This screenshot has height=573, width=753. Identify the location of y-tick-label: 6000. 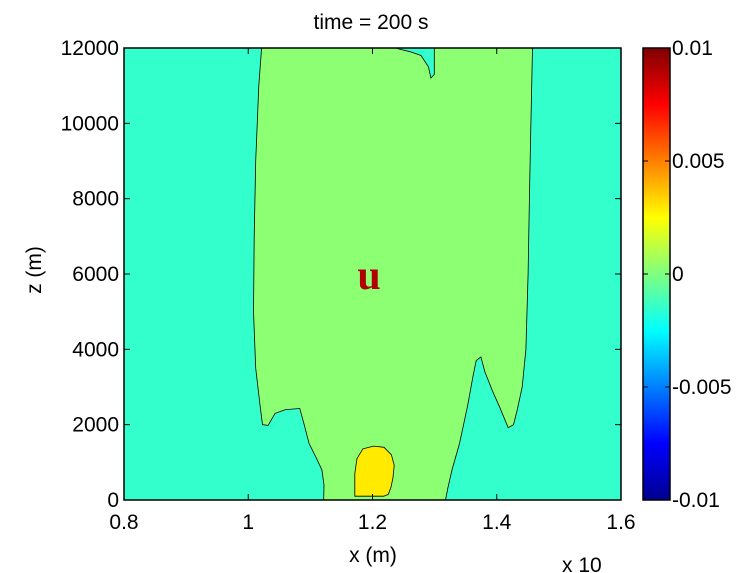
(95, 274).